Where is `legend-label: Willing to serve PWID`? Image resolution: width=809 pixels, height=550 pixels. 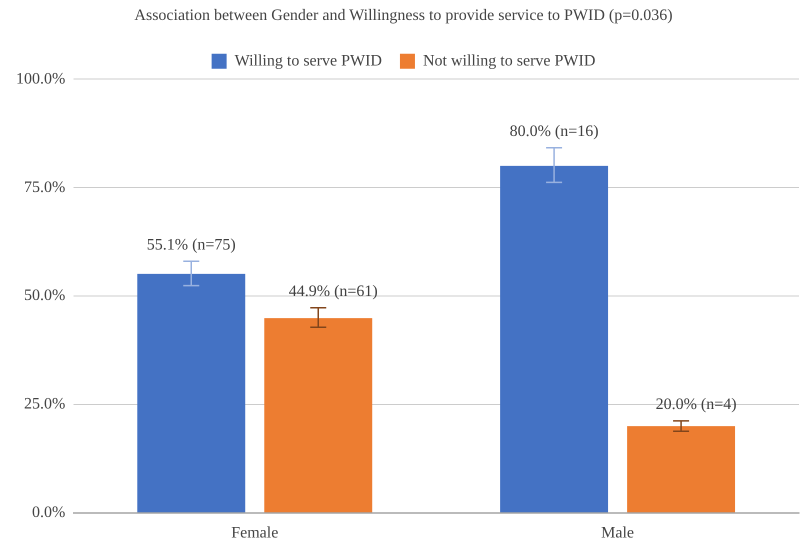 legend-label: Willing to serve PWID is located at coordinates (308, 61).